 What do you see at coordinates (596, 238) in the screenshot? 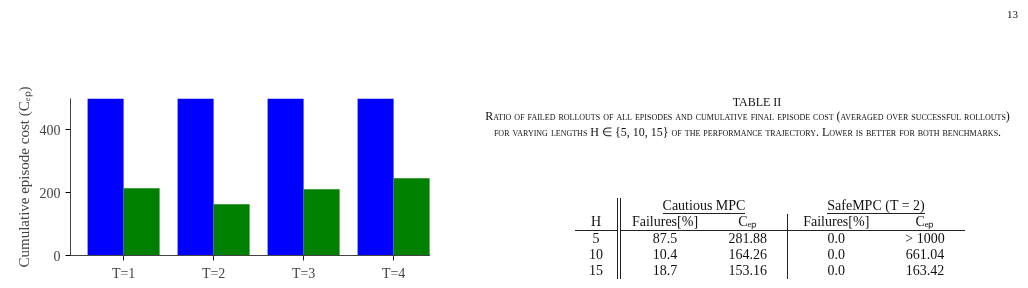
I see `text: 5` at bounding box center [596, 238].